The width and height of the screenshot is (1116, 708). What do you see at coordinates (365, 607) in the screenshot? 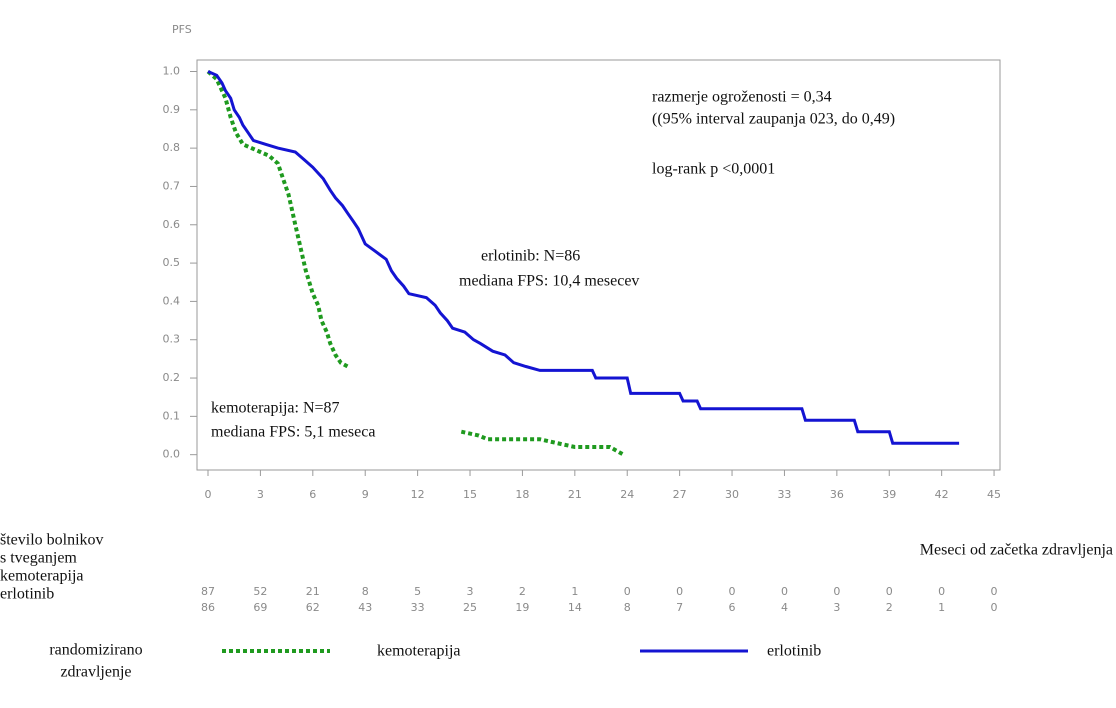
I see `risk-count: 43` at bounding box center [365, 607].